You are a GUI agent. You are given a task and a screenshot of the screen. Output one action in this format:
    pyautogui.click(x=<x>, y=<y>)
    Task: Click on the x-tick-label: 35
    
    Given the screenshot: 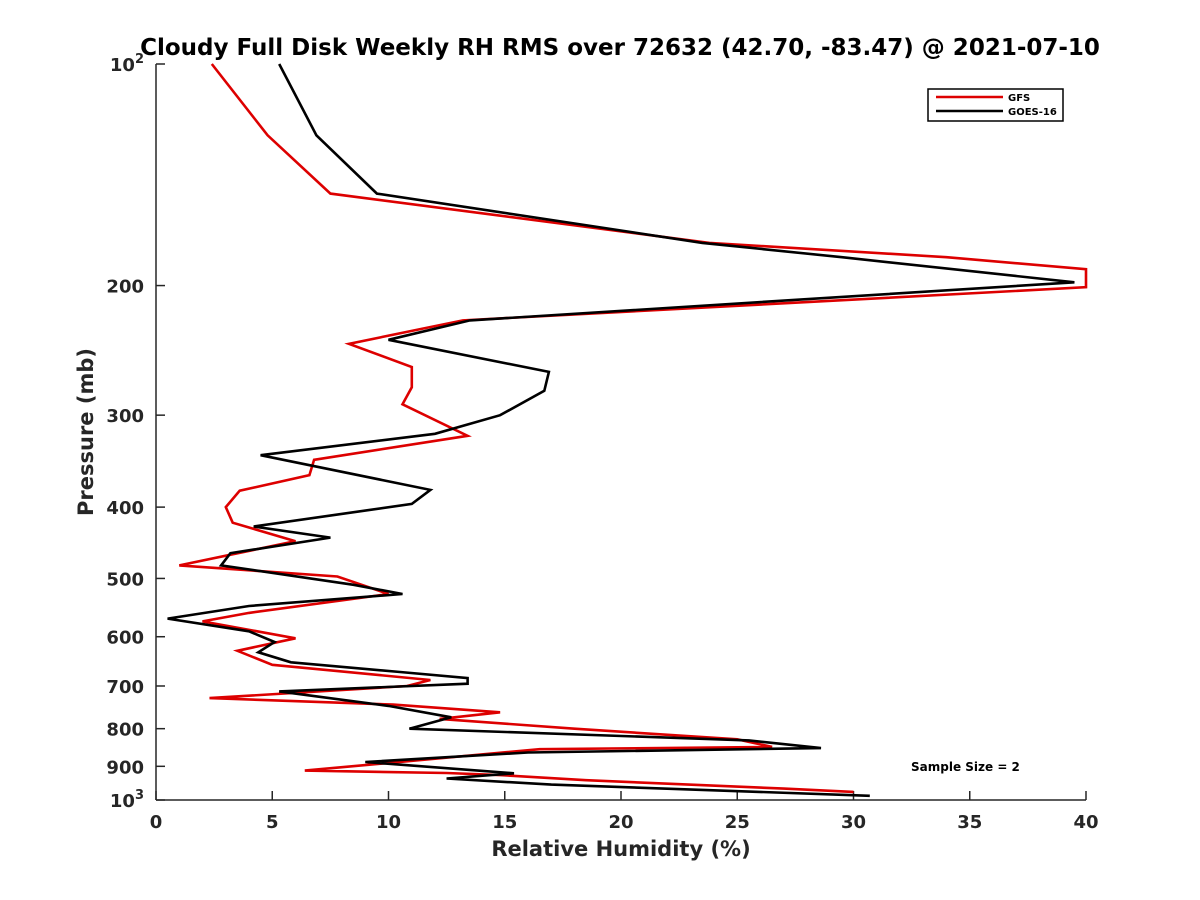 What is the action you would take?
    pyautogui.click(x=969, y=822)
    